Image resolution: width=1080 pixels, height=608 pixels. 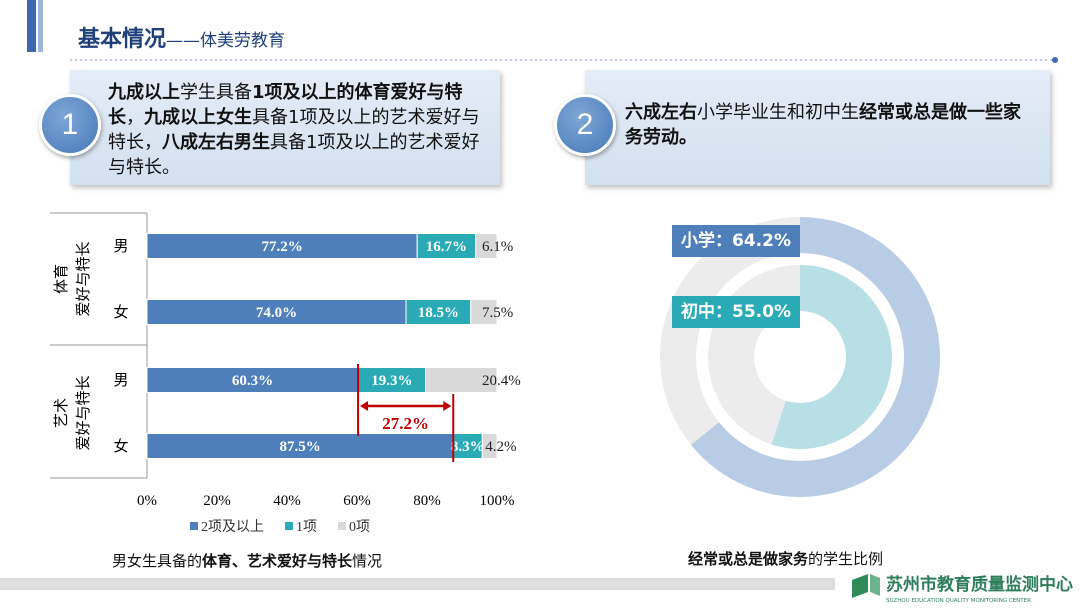 What do you see at coordinates (135, 117) in the screenshot?
I see `text-run: ，` at bounding box center [135, 117].